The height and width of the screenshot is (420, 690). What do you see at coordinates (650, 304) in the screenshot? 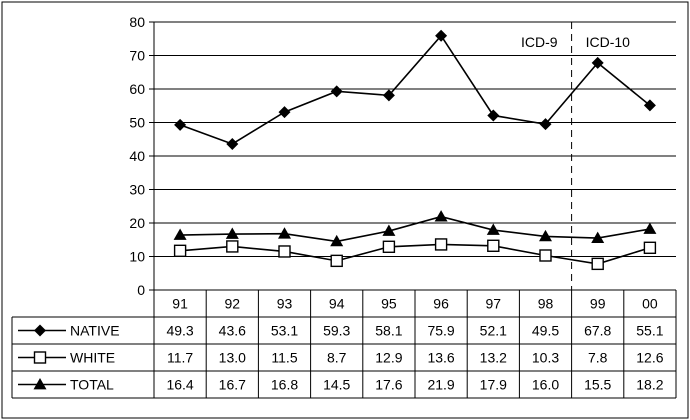
I see `x-tick-label: 00` at bounding box center [650, 304].